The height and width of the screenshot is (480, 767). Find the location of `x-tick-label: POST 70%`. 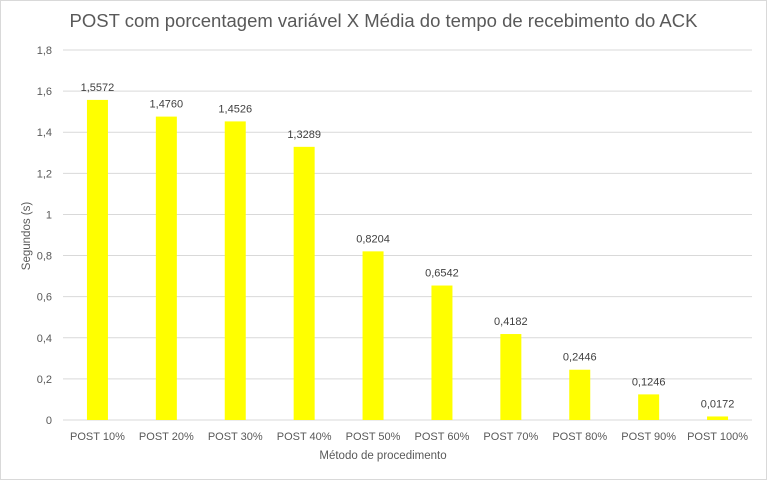

x-tick-label: POST 70% is located at coordinates (510, 437).